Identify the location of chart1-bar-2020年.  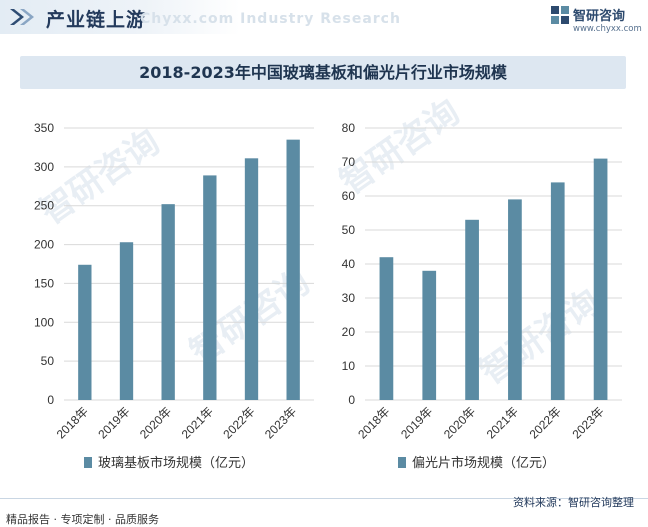
(168, 302).